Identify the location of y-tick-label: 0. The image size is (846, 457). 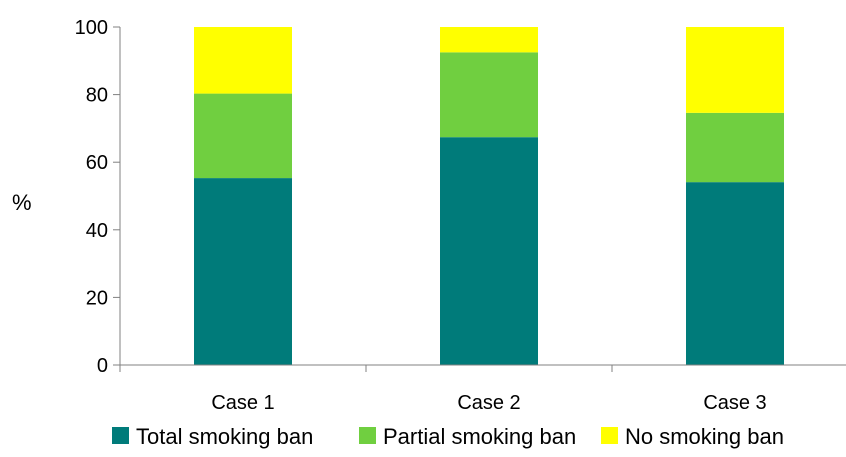
(102, 366).